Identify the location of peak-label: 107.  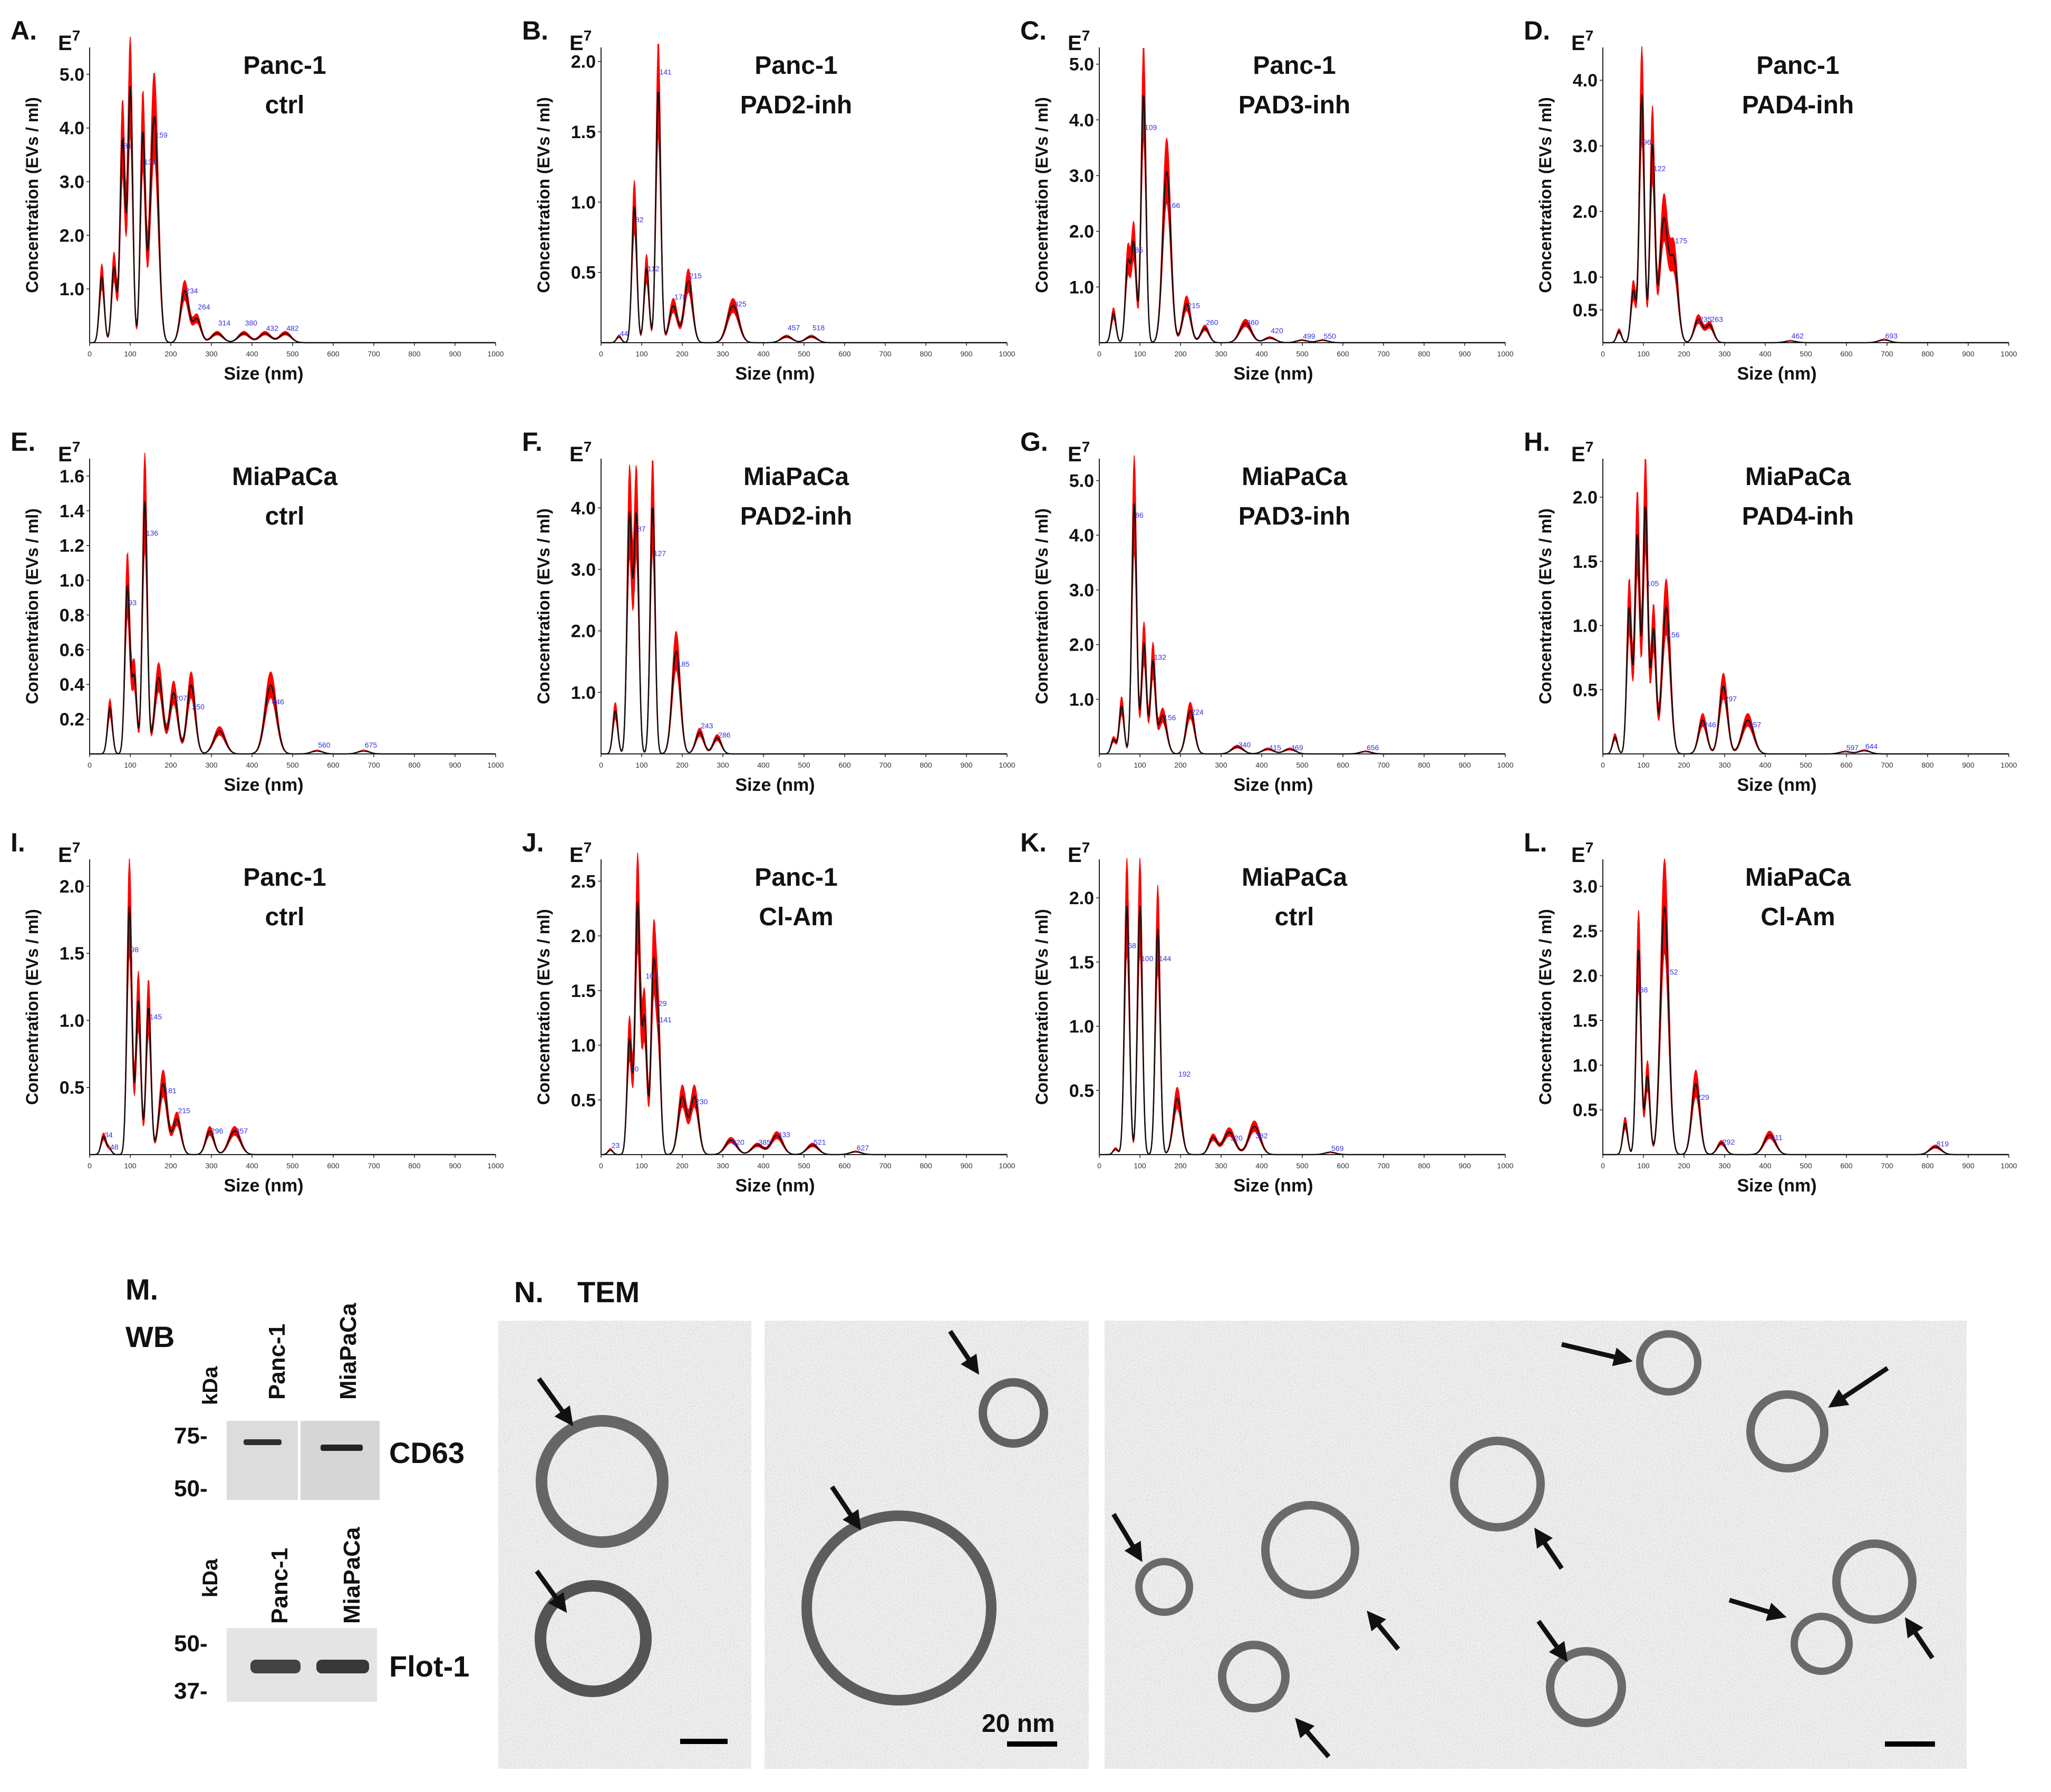
(651, 976).